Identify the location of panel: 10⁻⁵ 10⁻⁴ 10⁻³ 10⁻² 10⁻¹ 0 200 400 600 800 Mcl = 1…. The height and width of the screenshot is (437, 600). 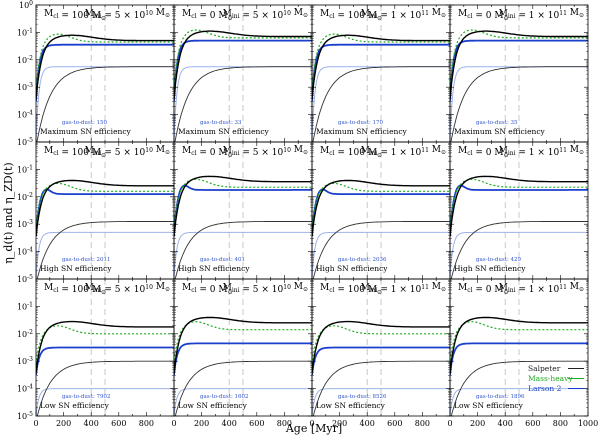
(96, 353).